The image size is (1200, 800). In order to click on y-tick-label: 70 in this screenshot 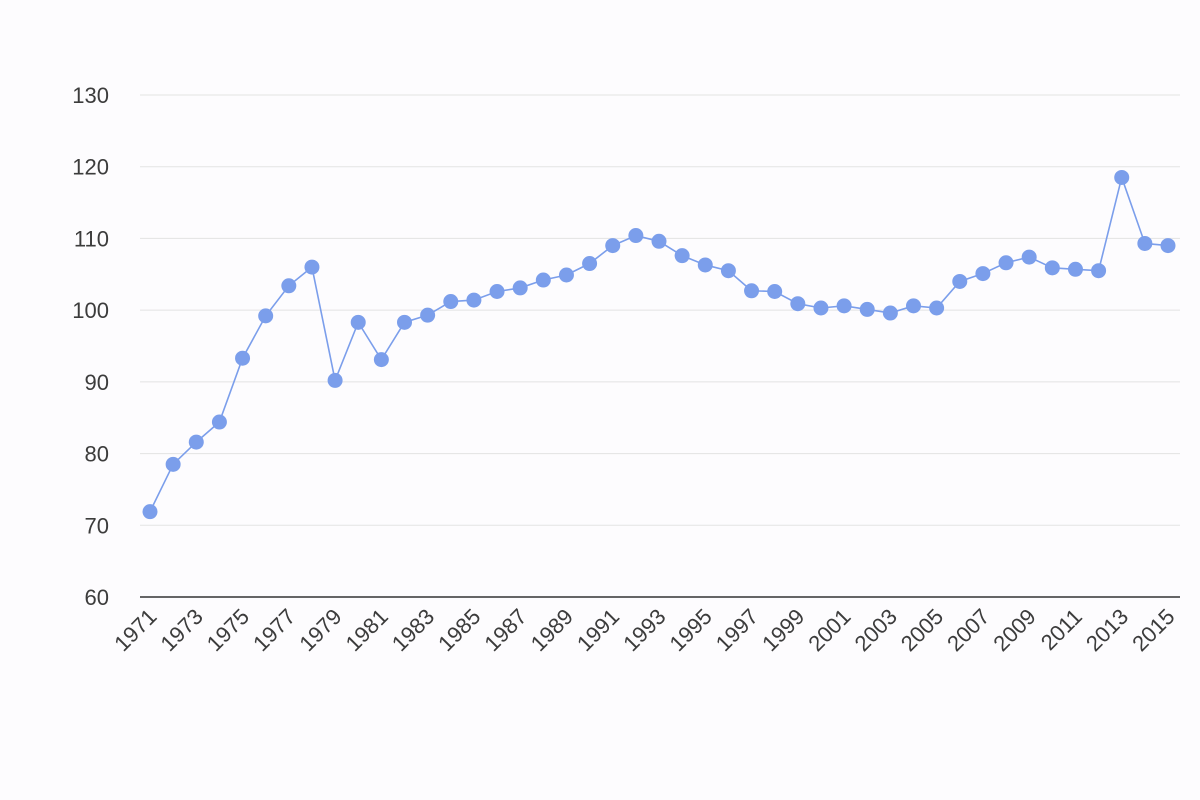, I will do `click(97, 525)`.